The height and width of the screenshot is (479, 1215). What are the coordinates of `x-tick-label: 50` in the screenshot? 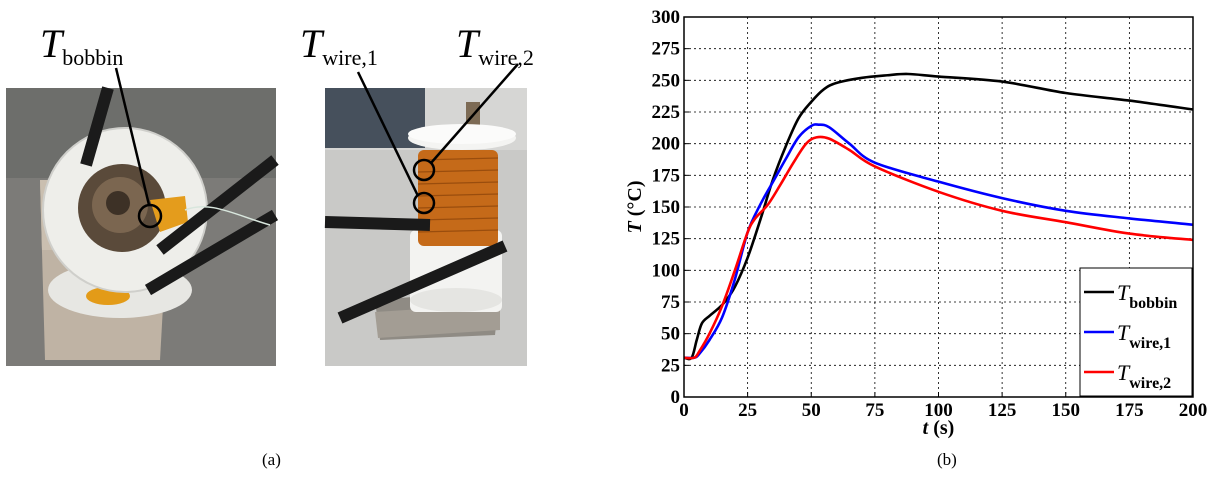 It's located at (811, 410).